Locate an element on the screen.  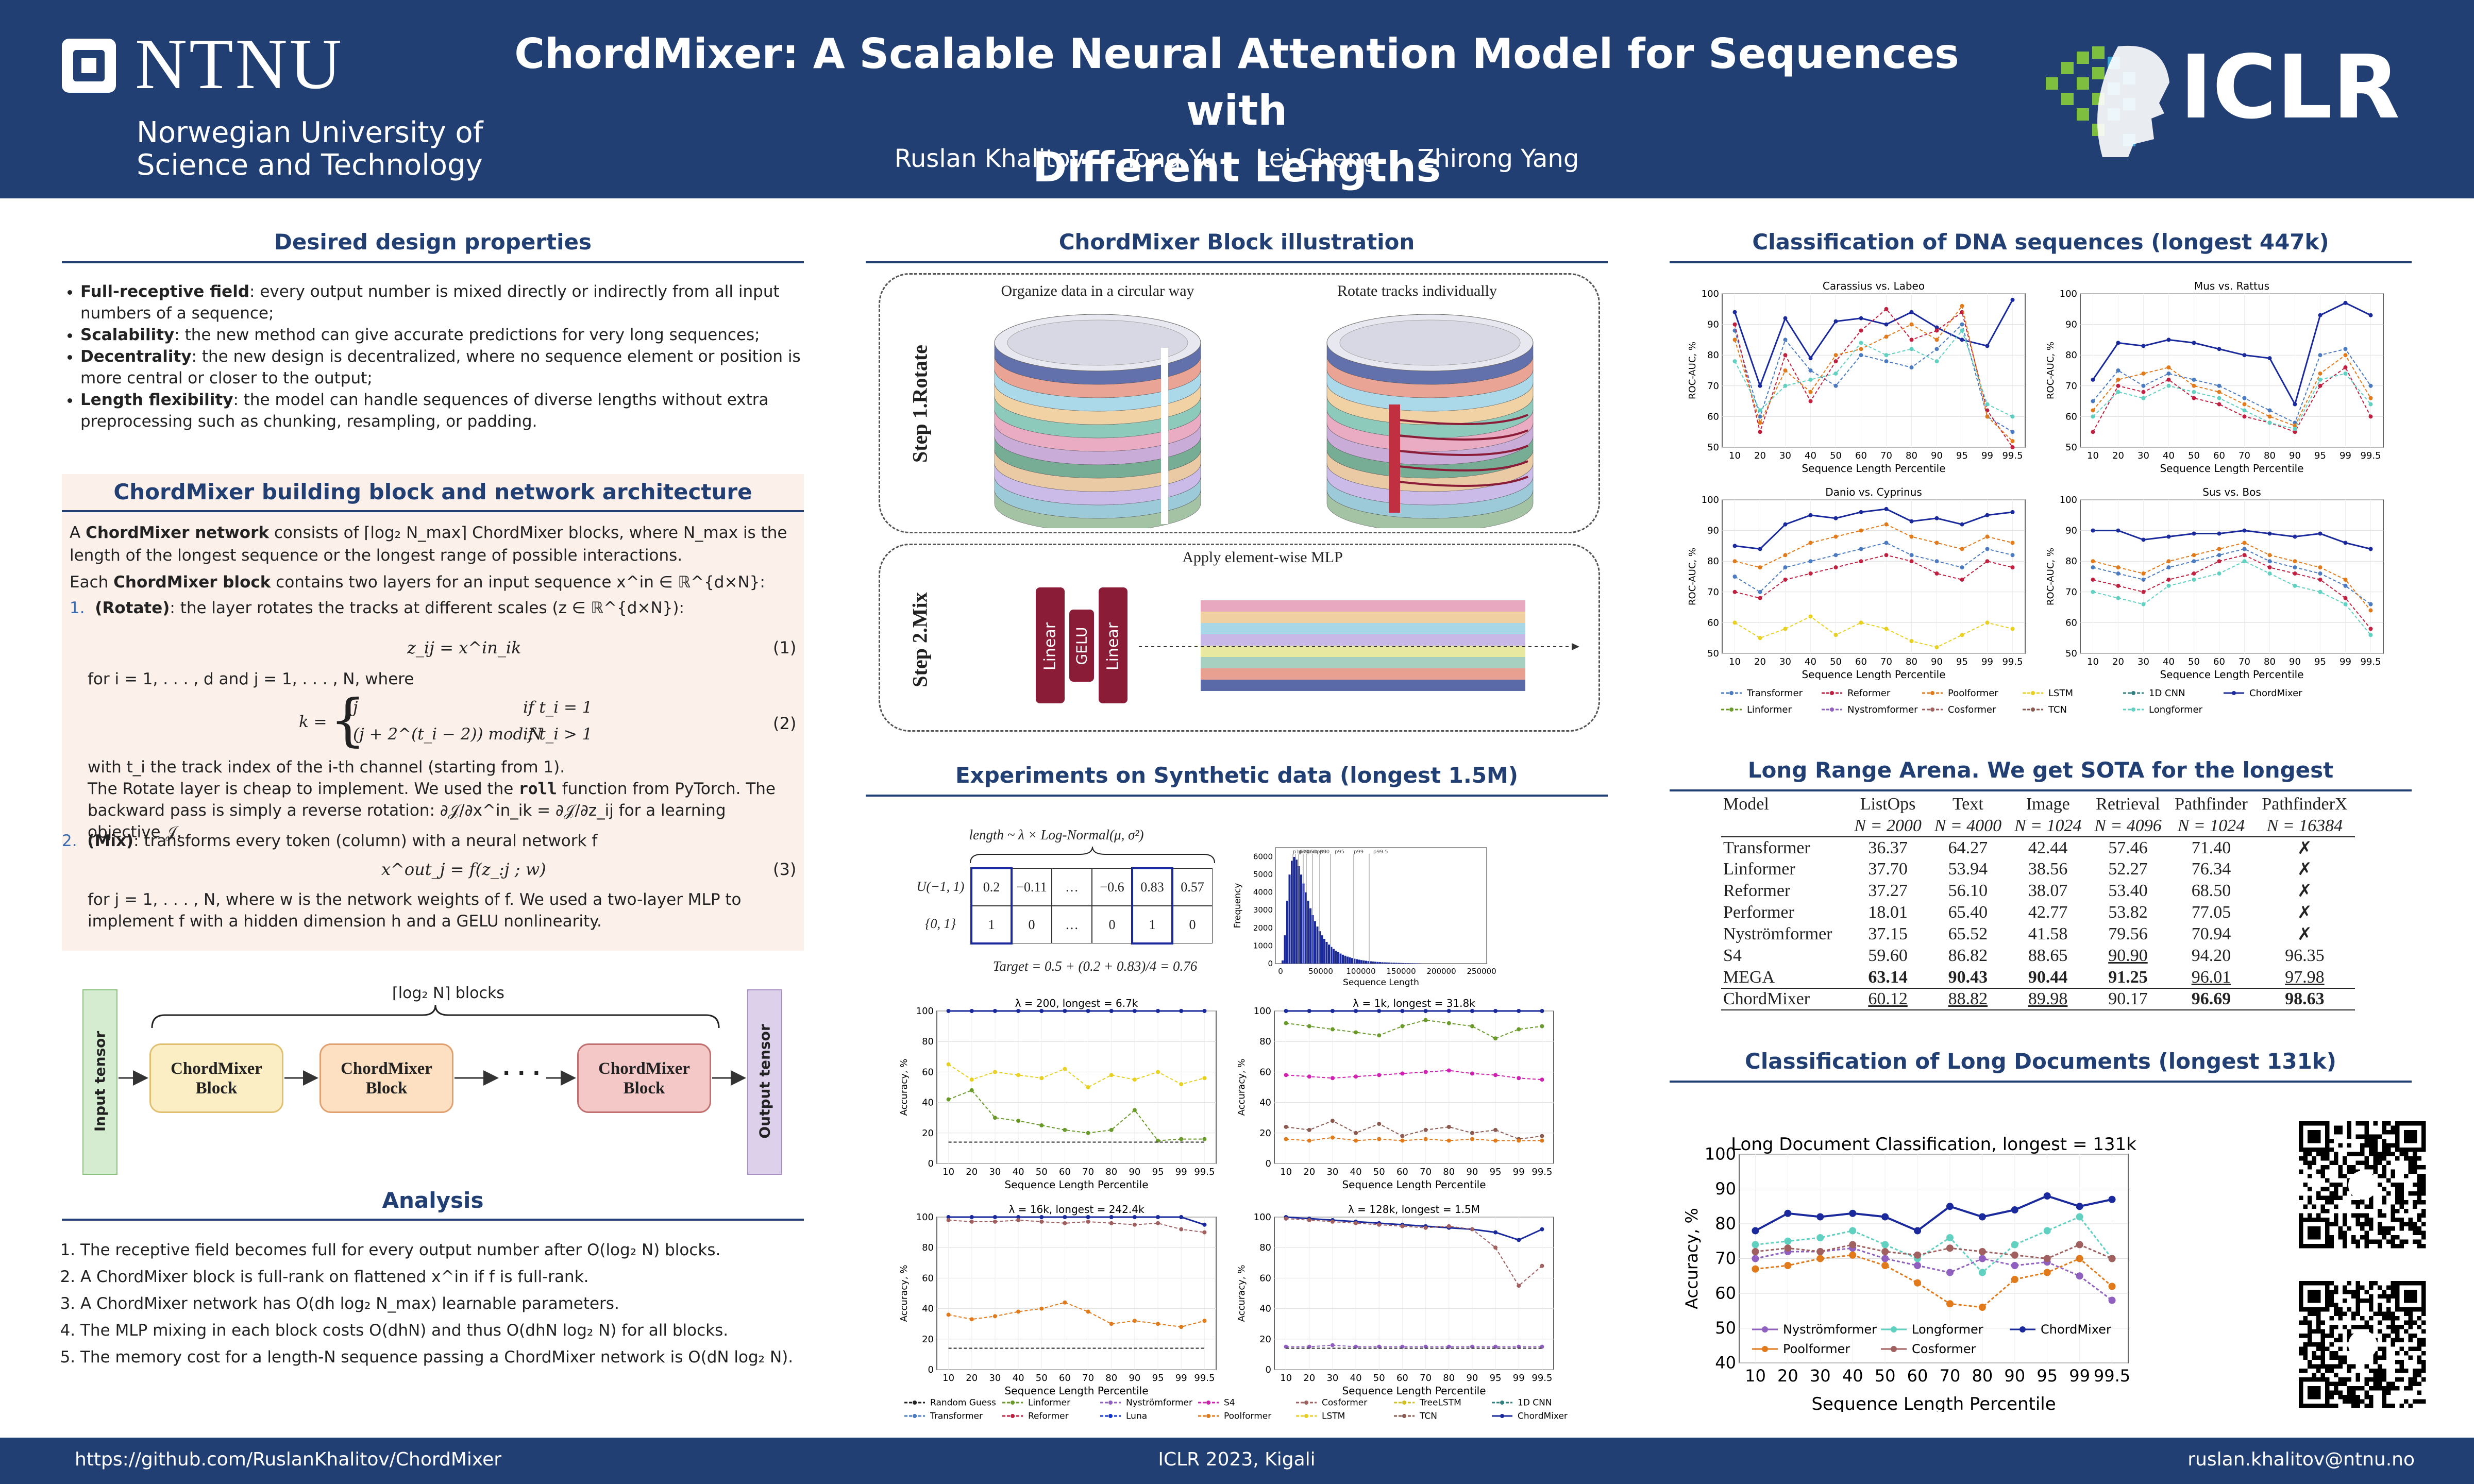
series-line-reformer is located at coordinates (2231, 399).